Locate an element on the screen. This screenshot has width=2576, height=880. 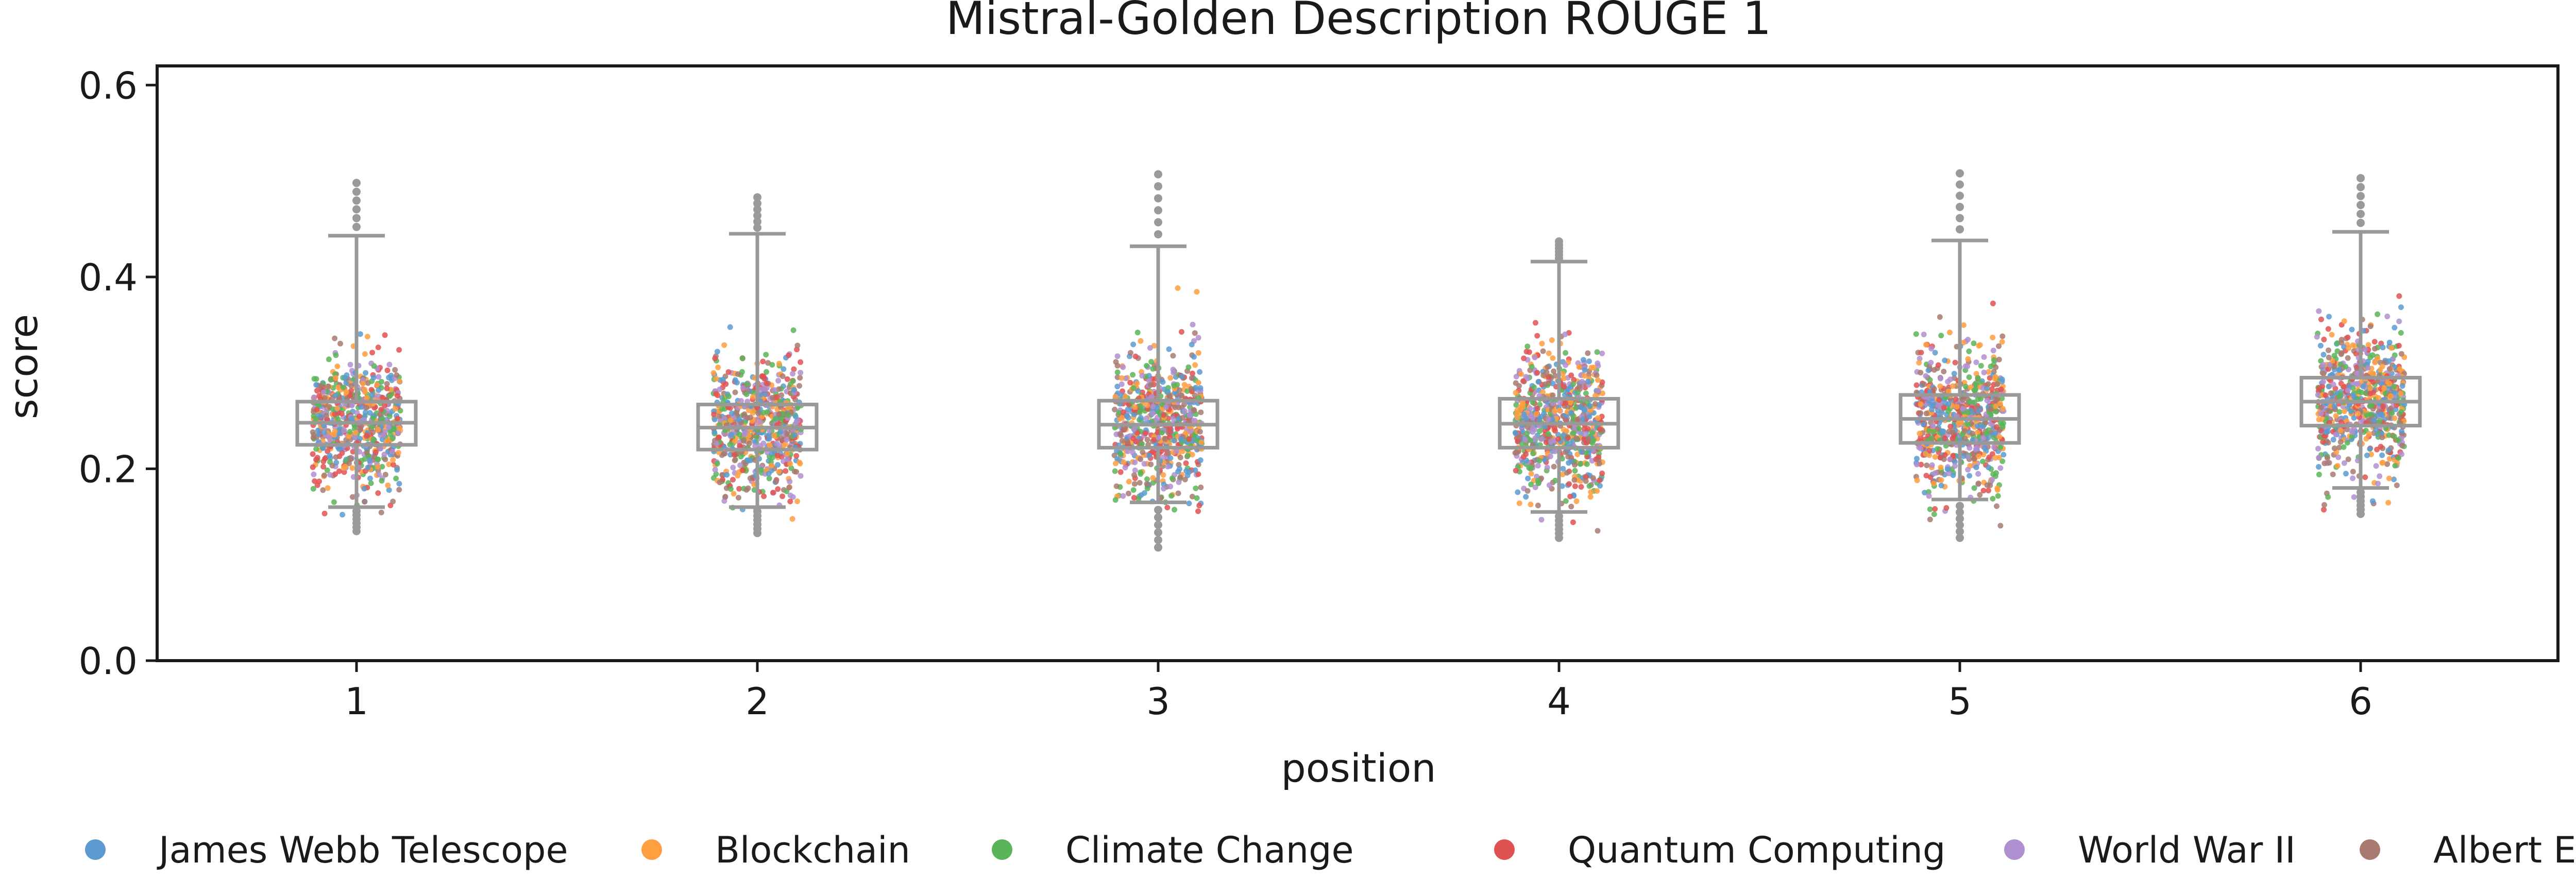
legend-label: World War II is located at coordinates (2187, 850).